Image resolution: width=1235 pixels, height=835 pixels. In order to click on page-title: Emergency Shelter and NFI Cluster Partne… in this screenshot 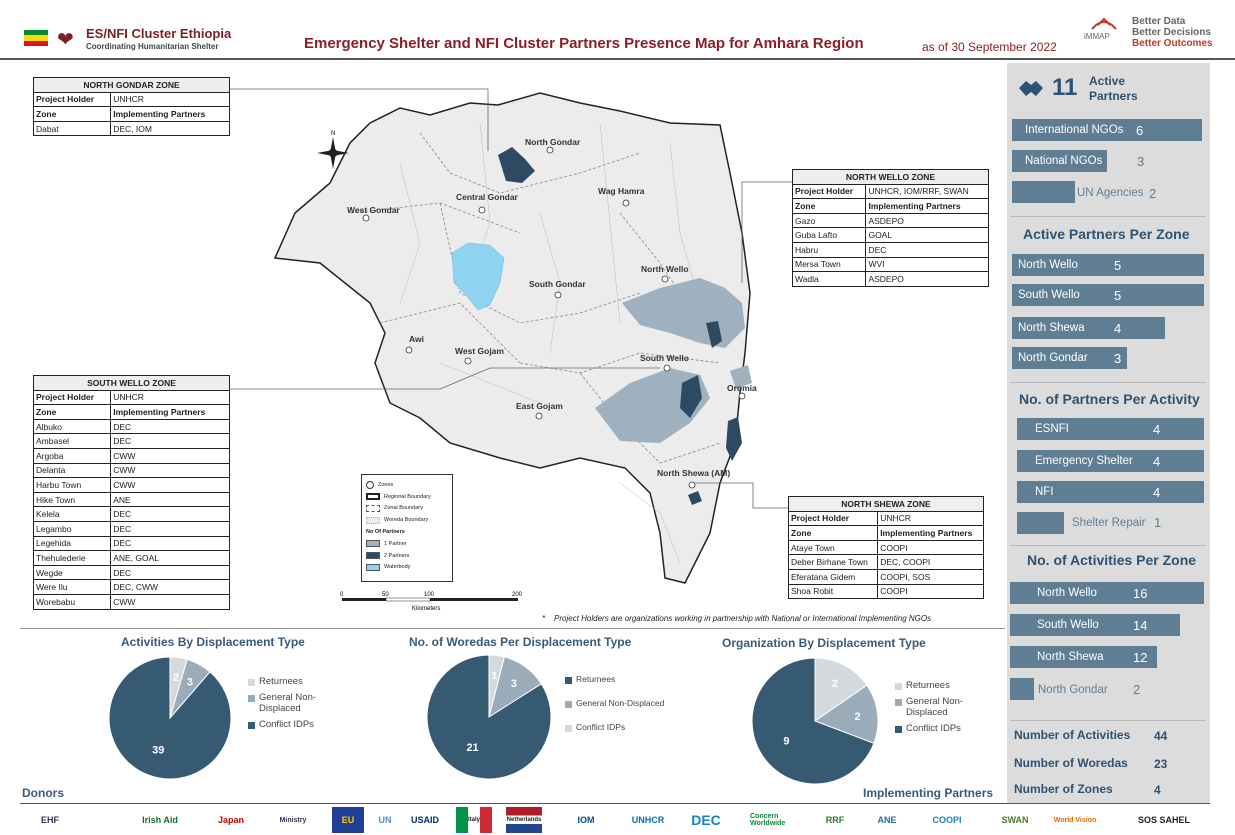, I will do `click(584, 43)`.